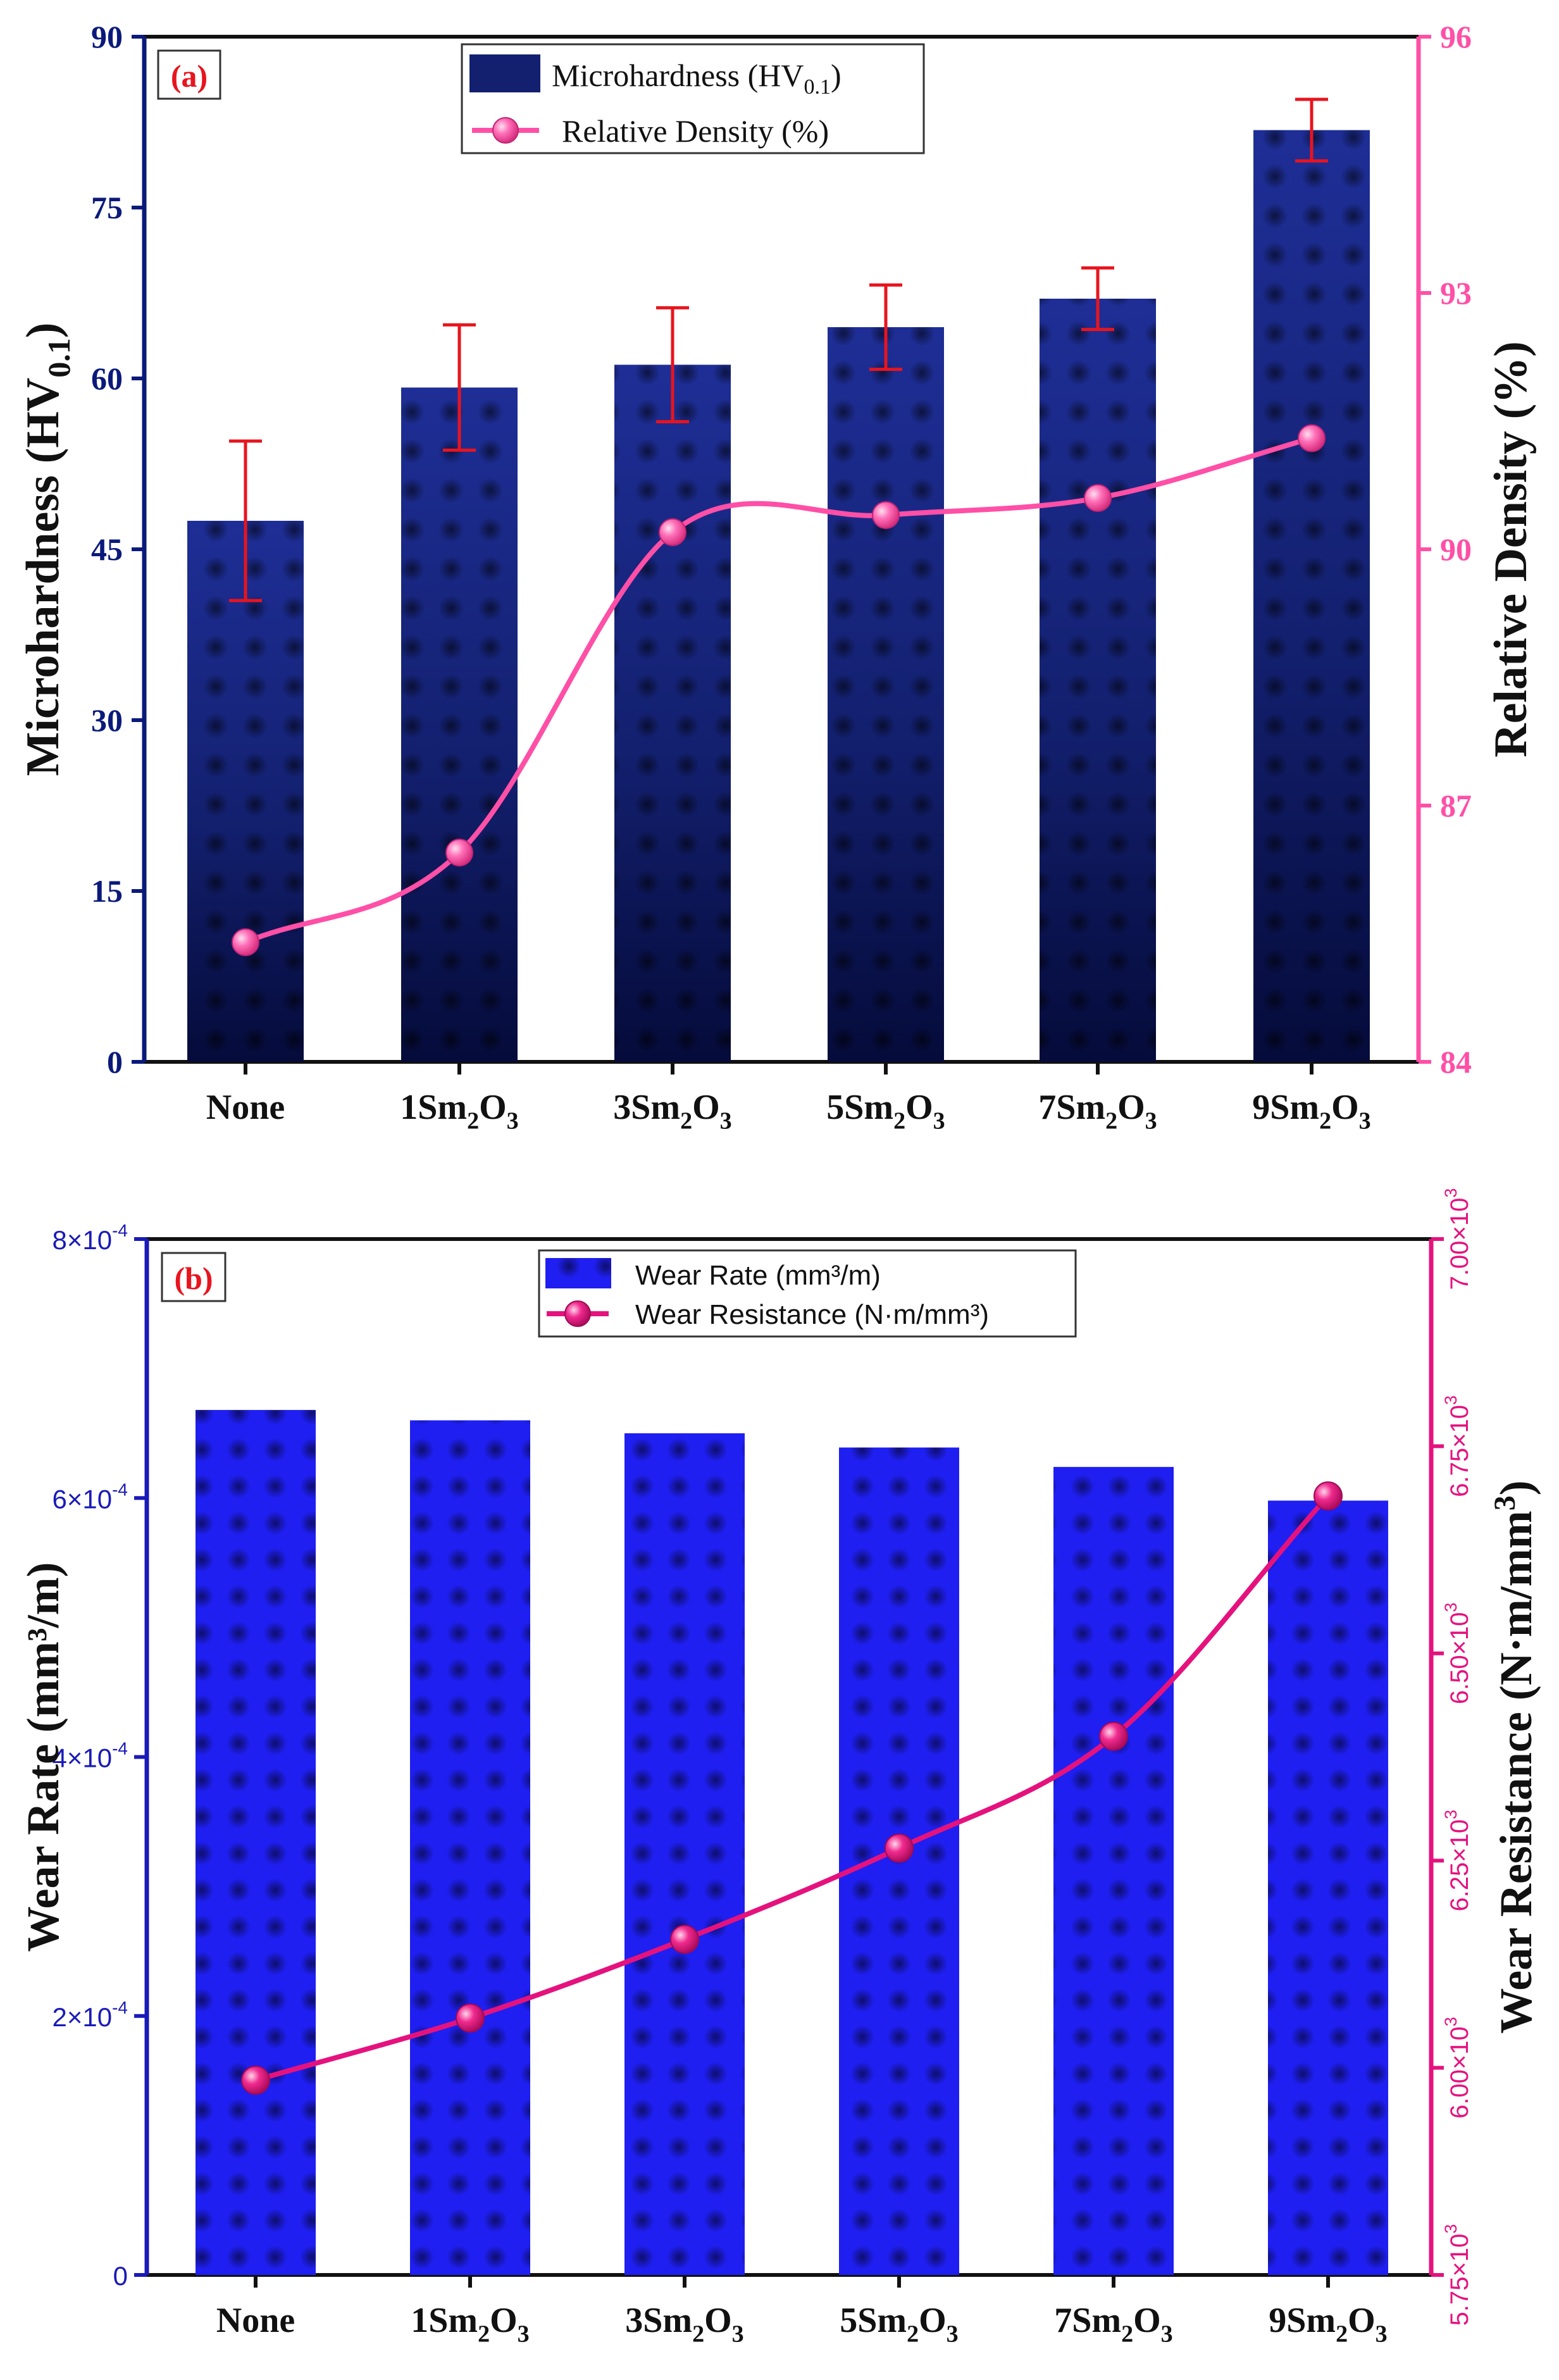  What do you see at coordinates (812, 1314) in the screenshot?
I see `legend-wear-resistance-label: Wear Resistance (N·m/mm³)` at bounding box center [812, 1314].